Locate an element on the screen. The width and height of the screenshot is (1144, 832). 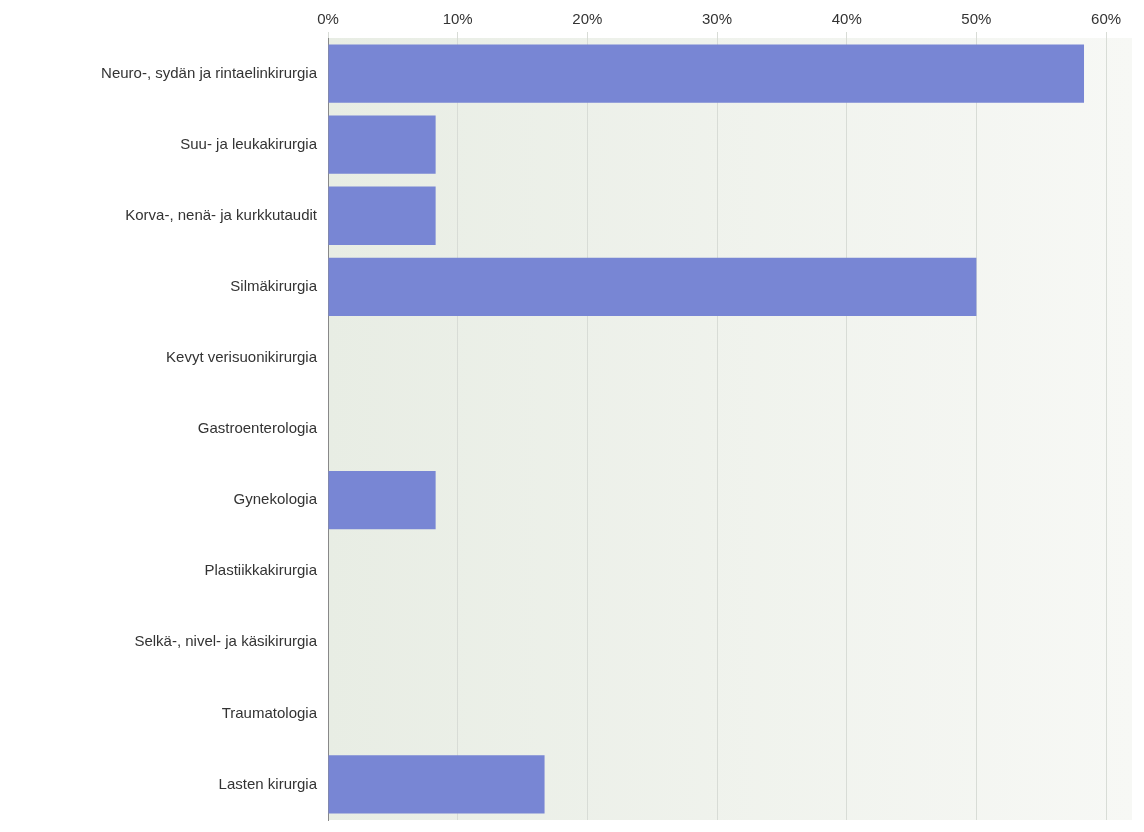
y-tick-label: Kevyt verisuonikirurgia is located at coordinates (242, 357).